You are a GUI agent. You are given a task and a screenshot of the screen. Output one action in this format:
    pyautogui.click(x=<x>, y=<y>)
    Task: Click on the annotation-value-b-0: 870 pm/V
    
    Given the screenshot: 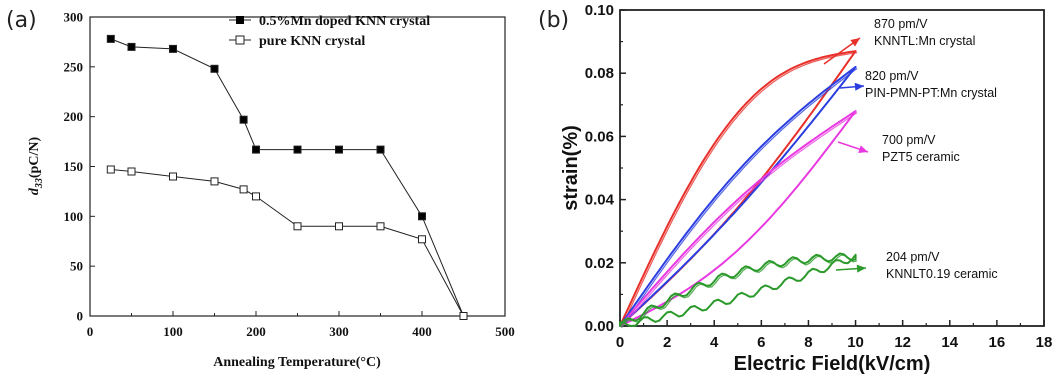 What is the action you would take?
    pyautogui.click(x=901, y=24)
    